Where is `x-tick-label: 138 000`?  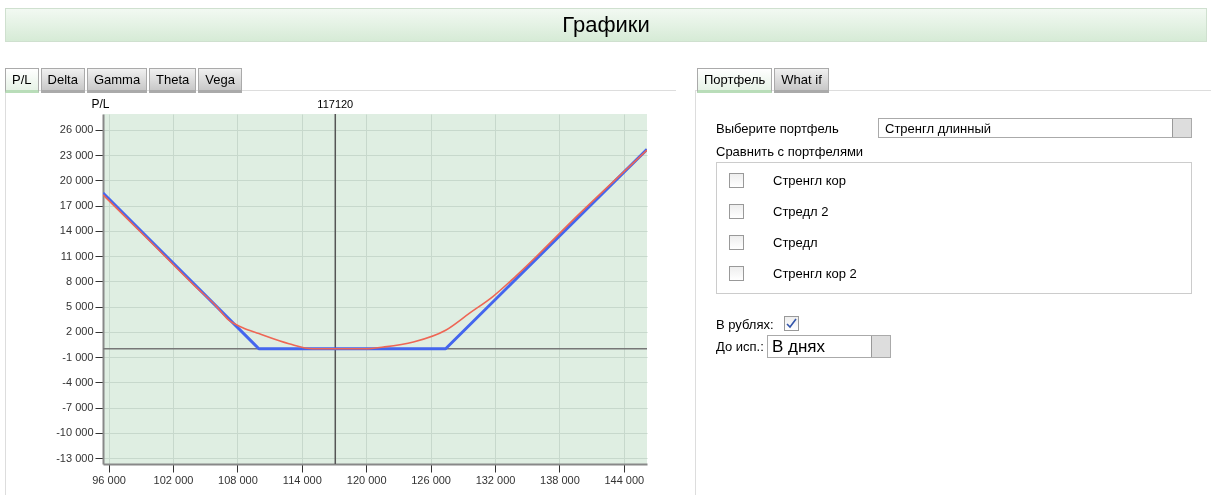 x-tick-label: 138 000 is located at coordinates (560, 479).